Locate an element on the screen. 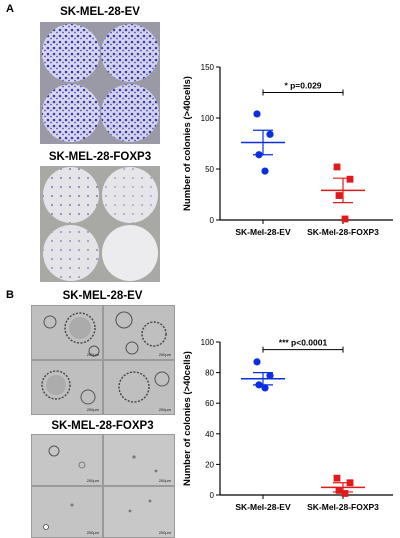  colony-dishes-ev-graphic is located at coordinates (100, 83).